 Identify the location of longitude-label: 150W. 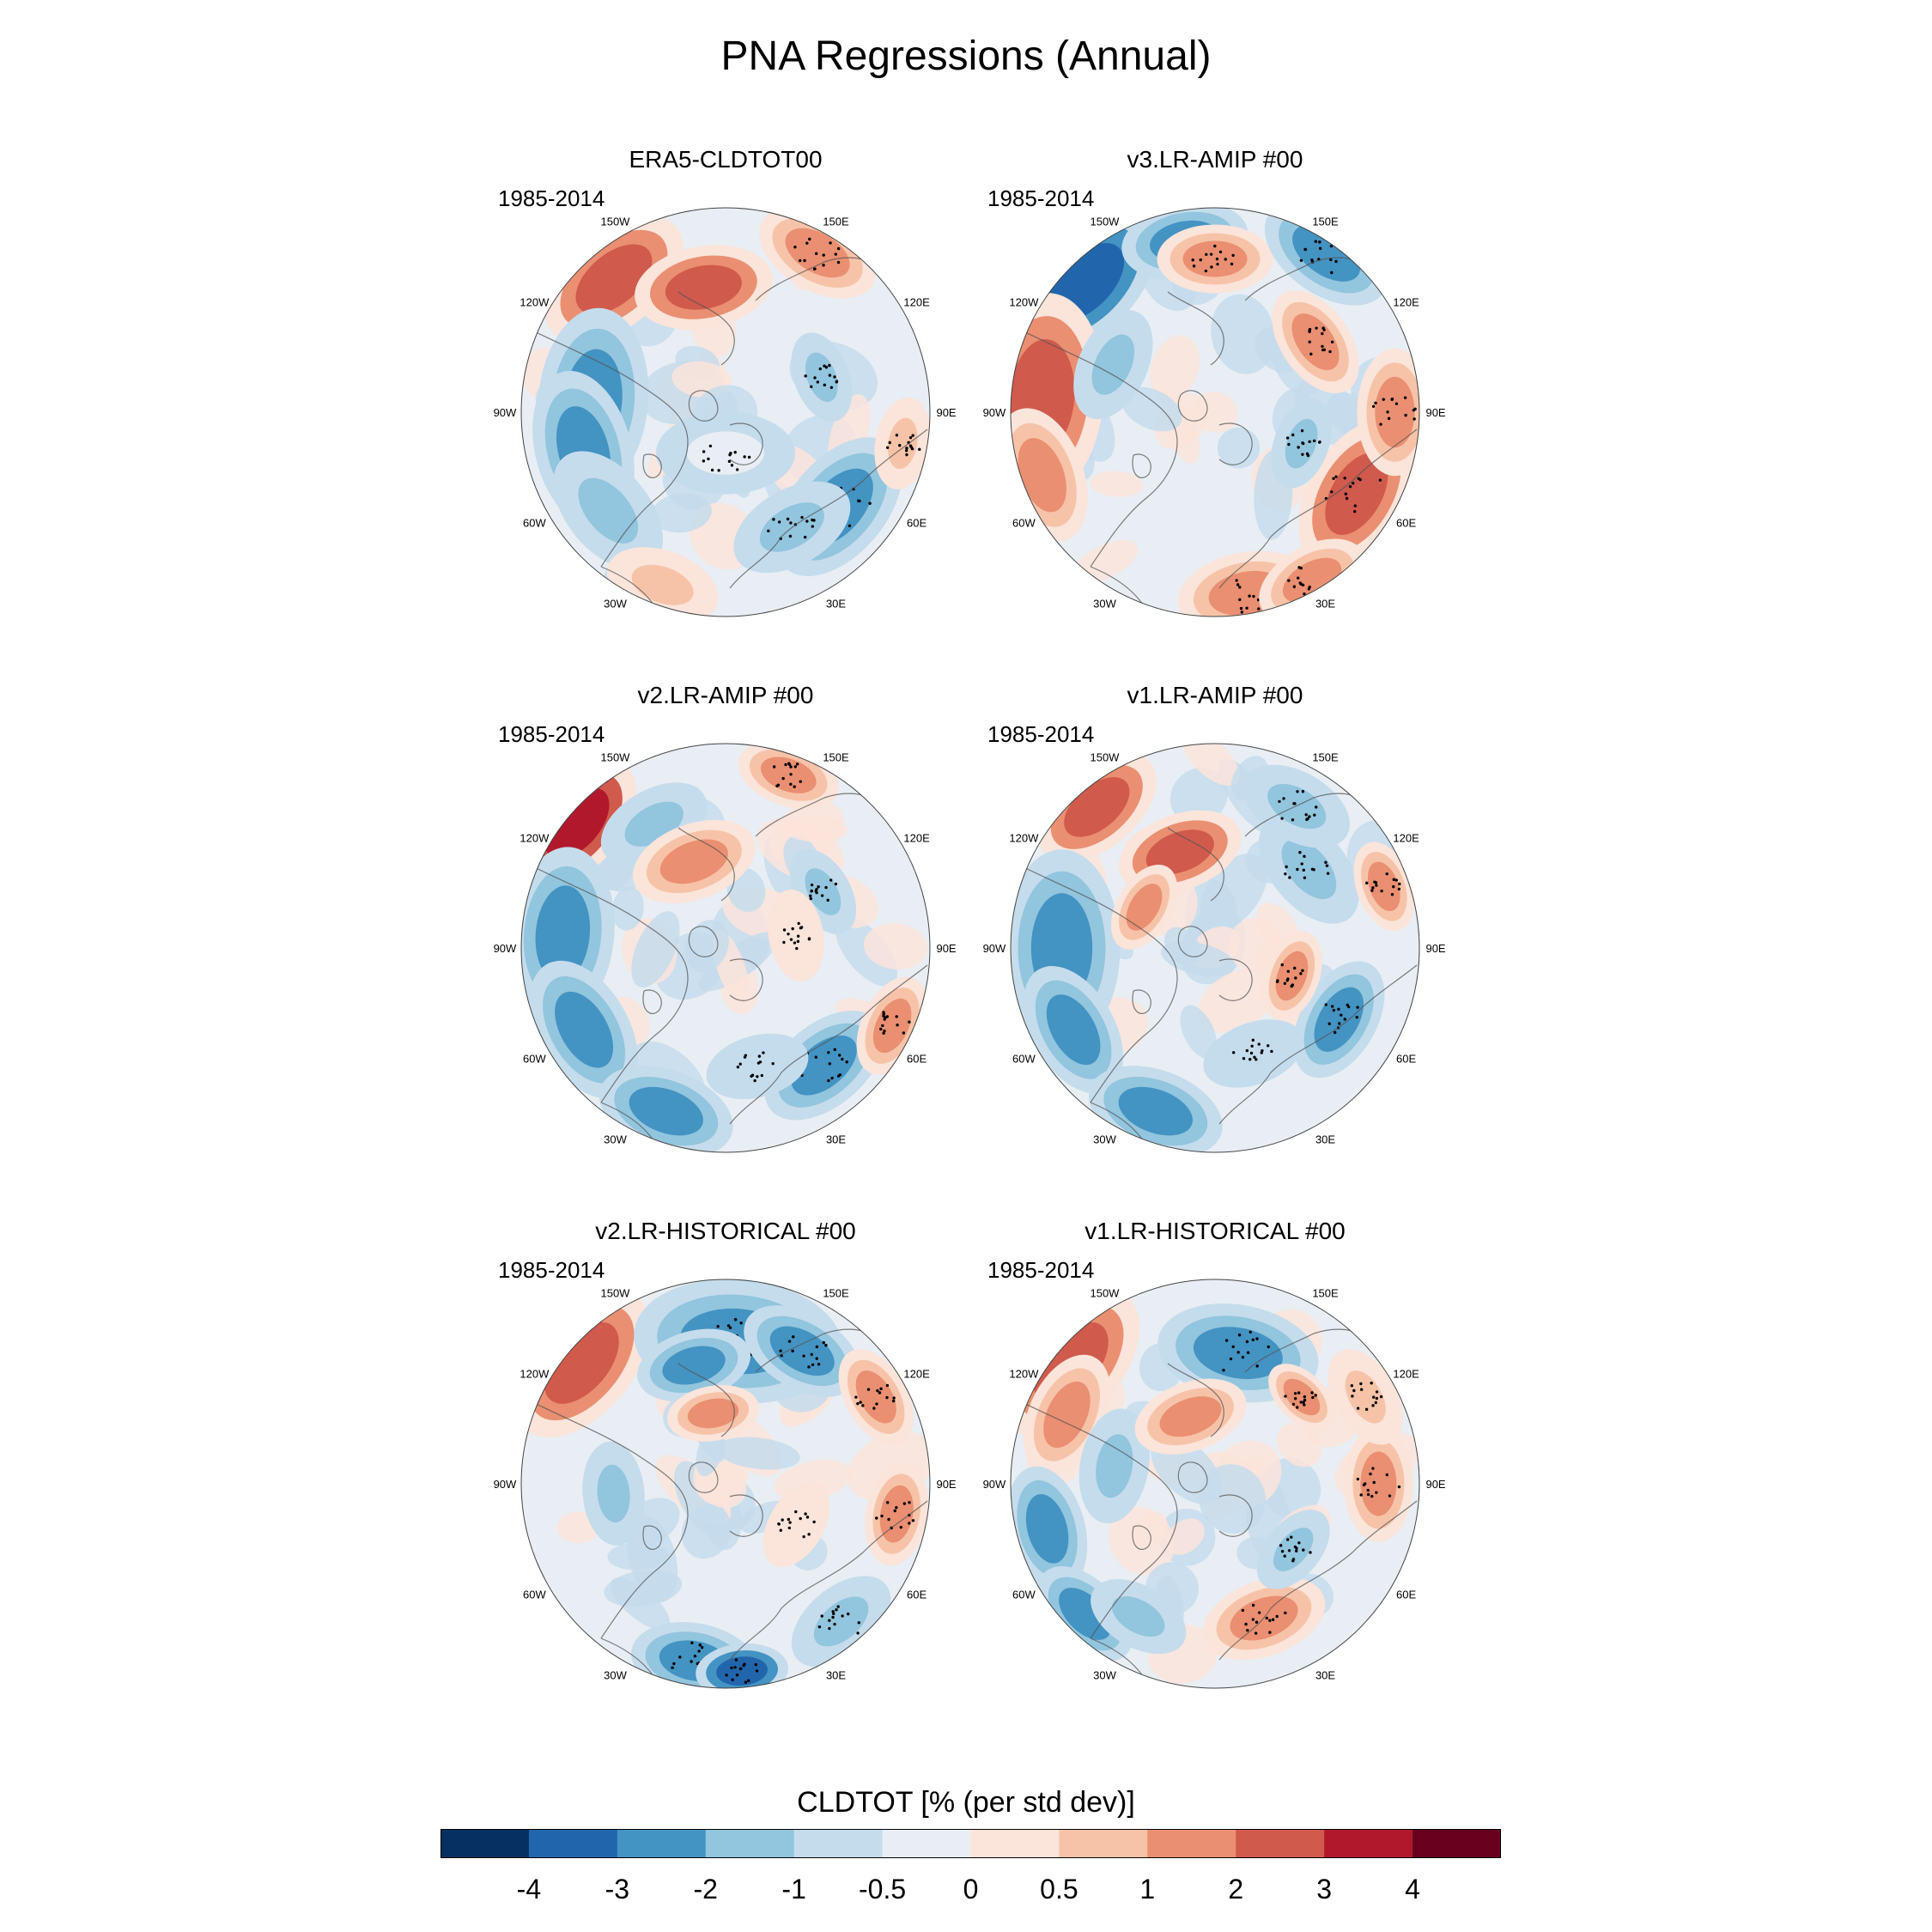
(615, 757).